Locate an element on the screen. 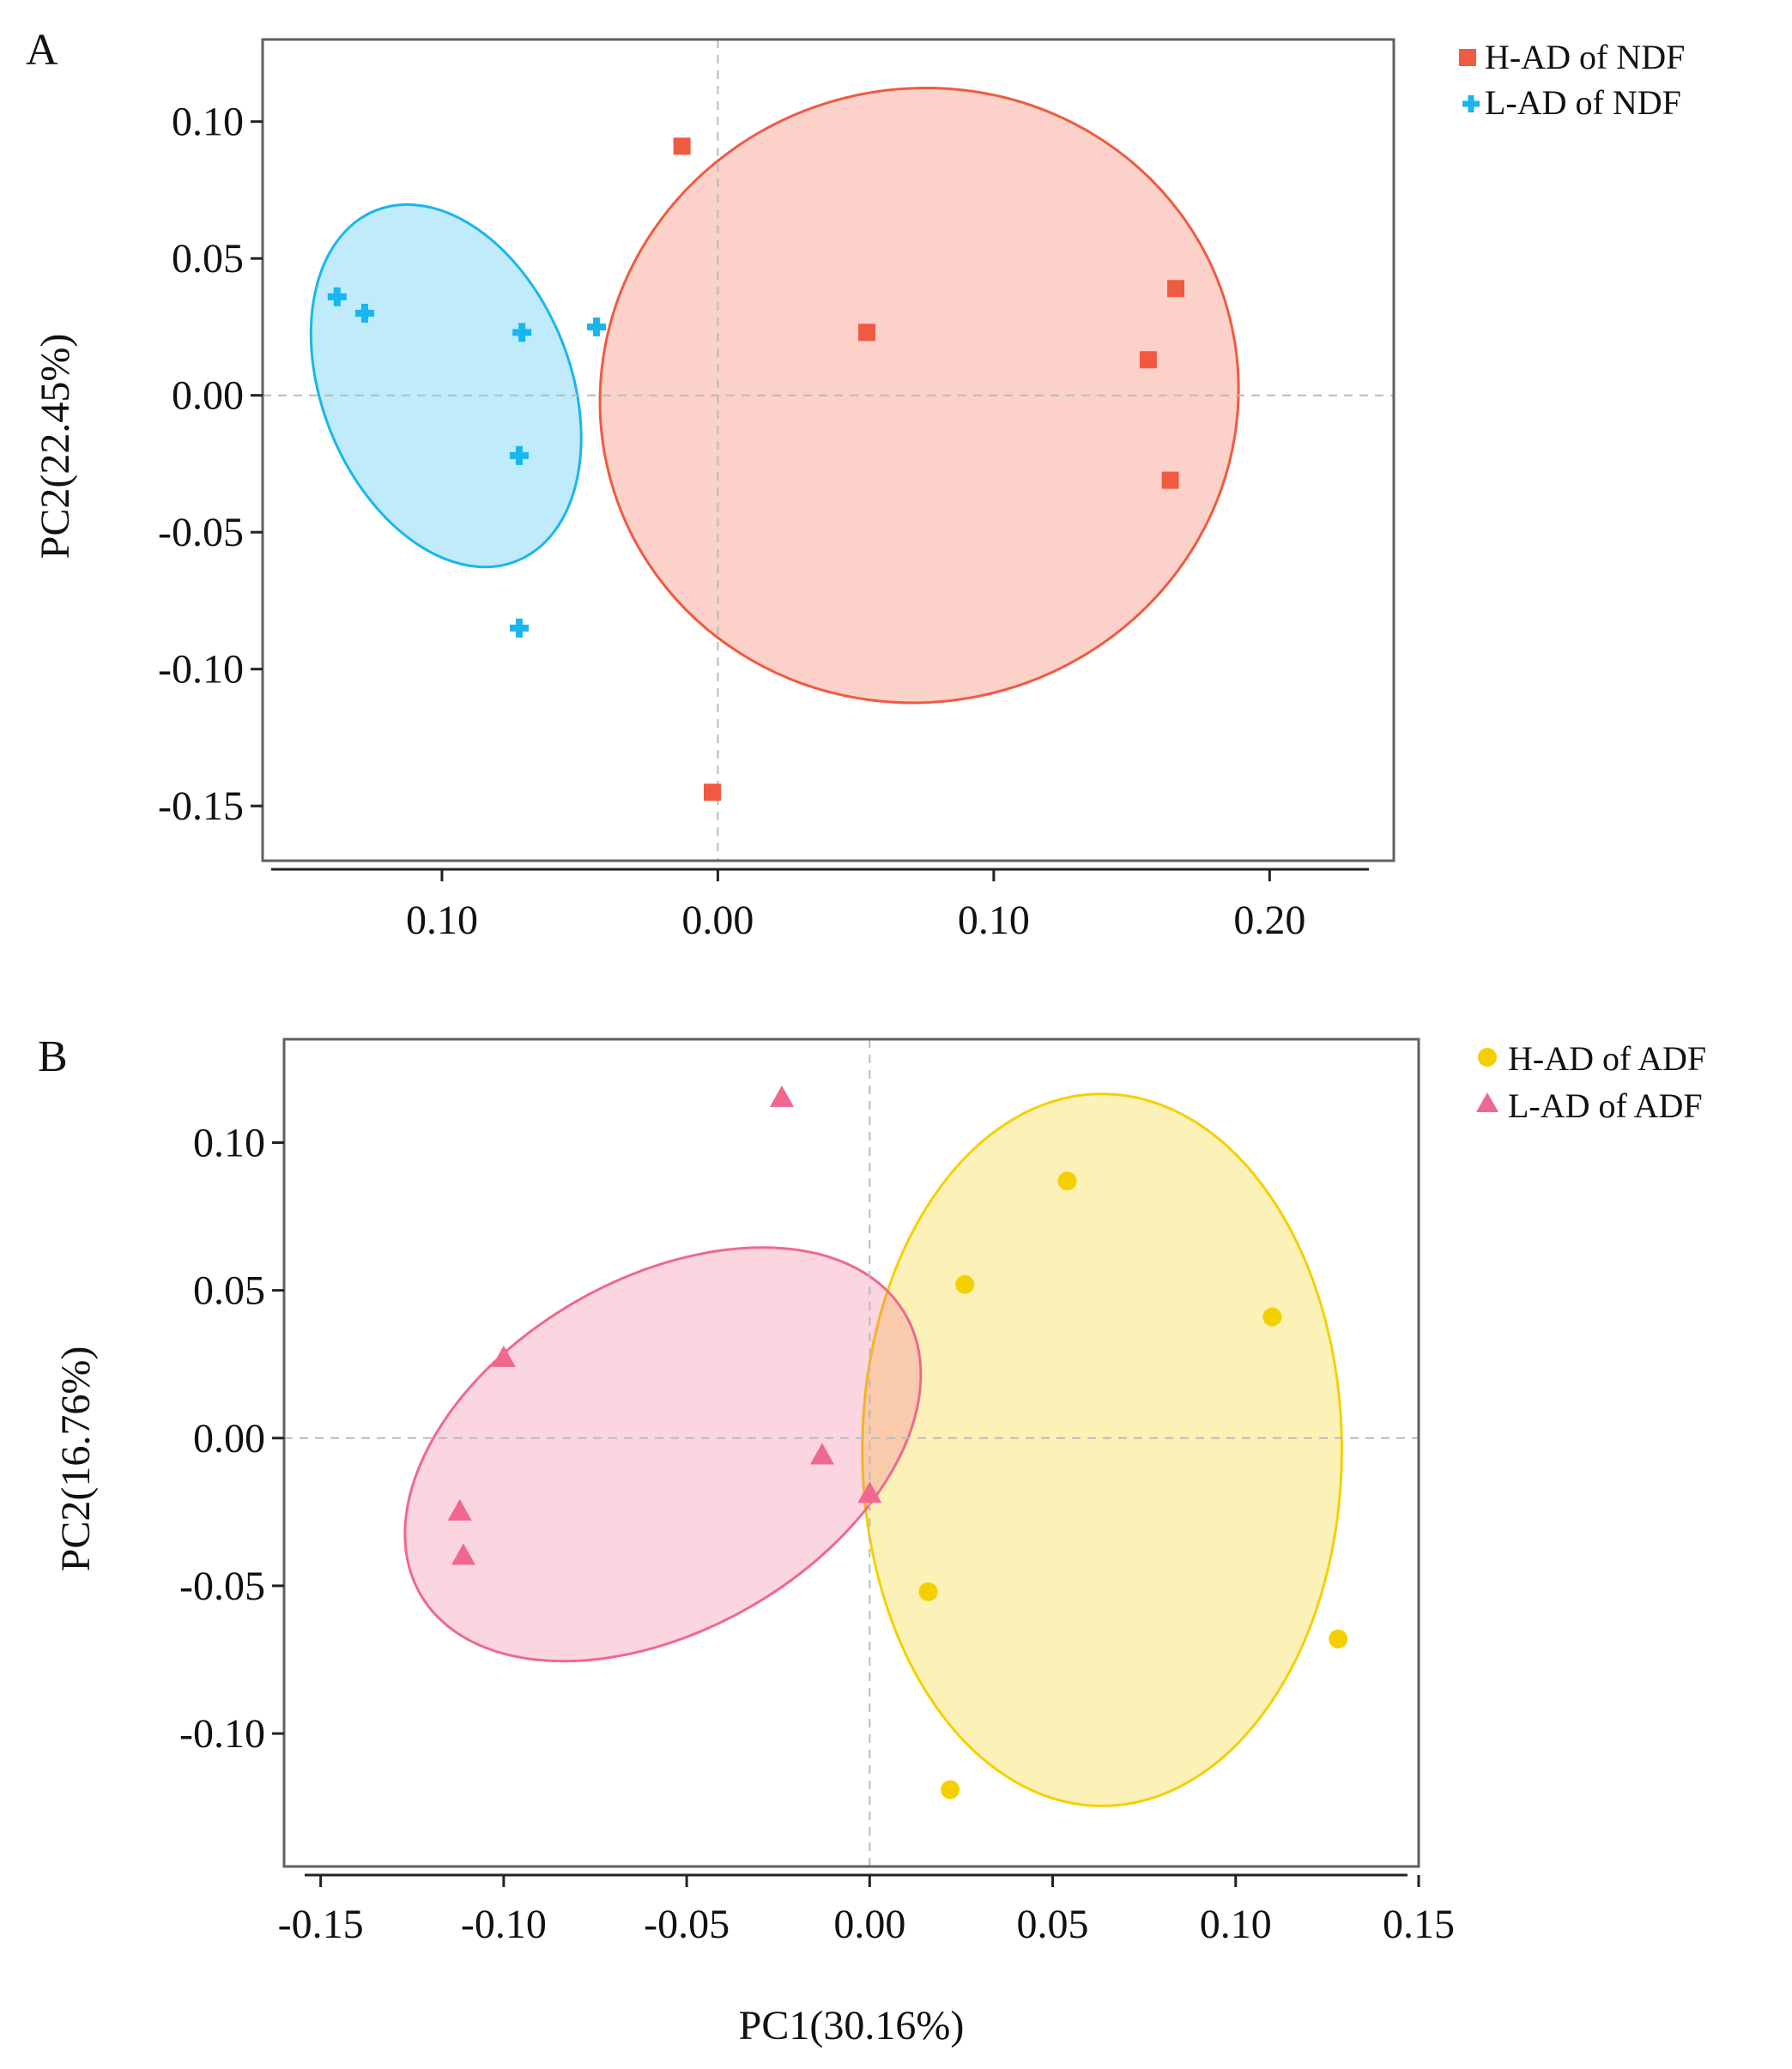  panel-b-x-tick-label: -0.05 is located at coordinates (687, 1924).